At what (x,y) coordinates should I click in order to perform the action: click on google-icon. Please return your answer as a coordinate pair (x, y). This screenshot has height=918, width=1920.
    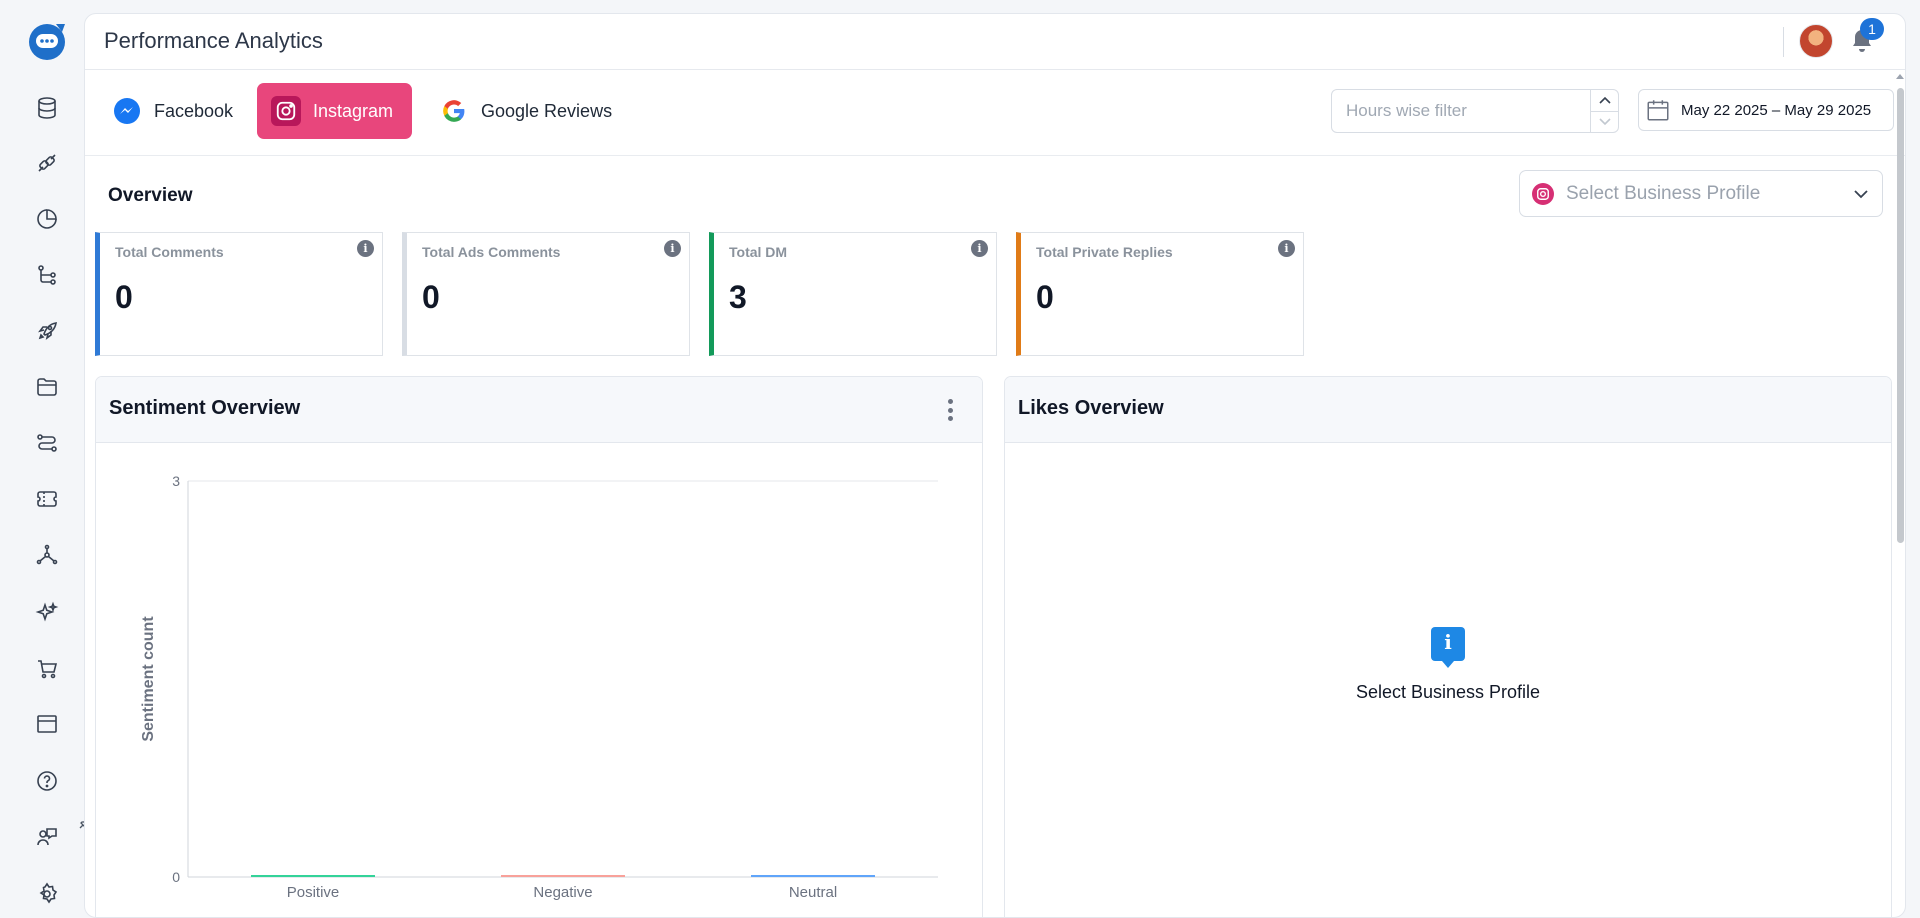
    Looking at the image, I should click on (454, 111).